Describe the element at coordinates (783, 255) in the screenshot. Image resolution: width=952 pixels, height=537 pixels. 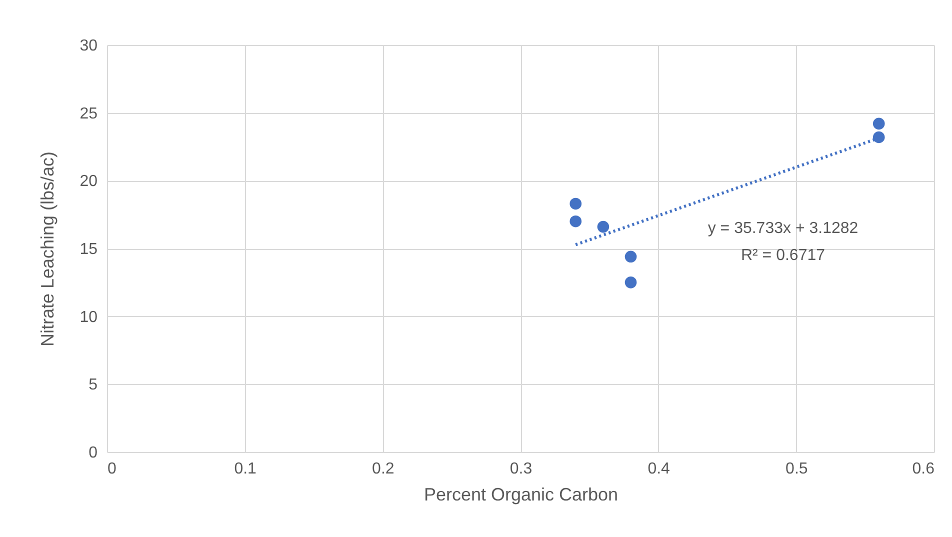
I see `annotation: R² = 0.6717` at that location.